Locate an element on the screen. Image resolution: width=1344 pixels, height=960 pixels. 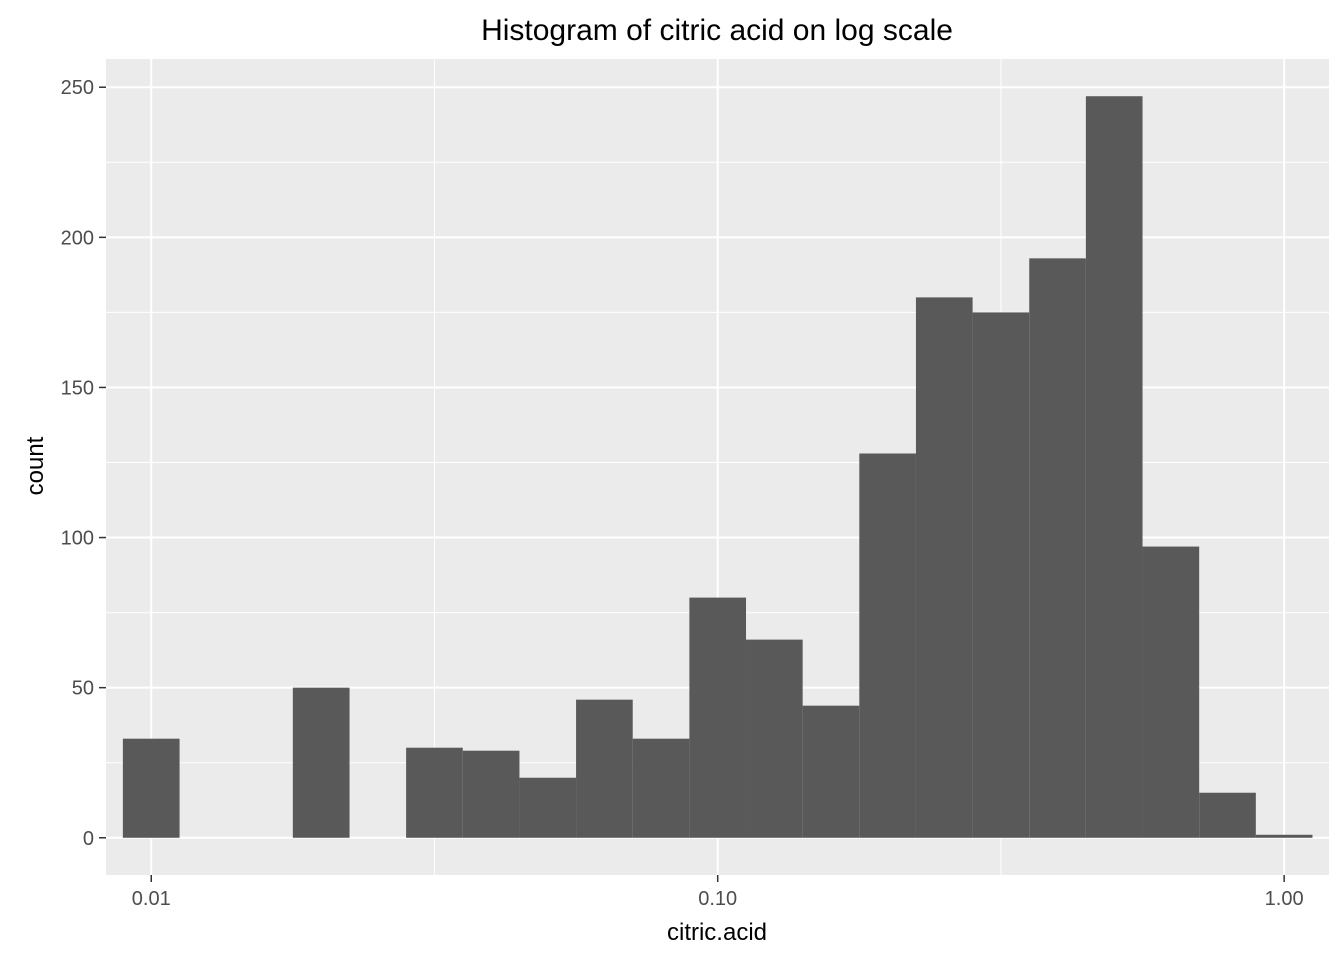
x-tick-label: 0.10 is located at coordinates (717, 899).